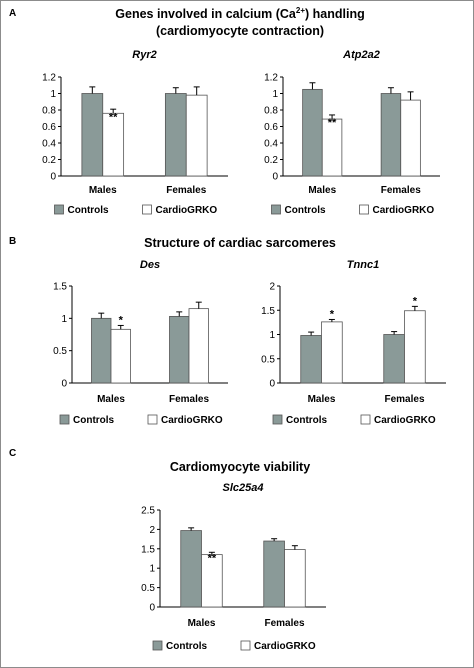 The height and width of the screenshot is (668, 474). I want to click on chart-title: Slc25a4, so click(243, 488).